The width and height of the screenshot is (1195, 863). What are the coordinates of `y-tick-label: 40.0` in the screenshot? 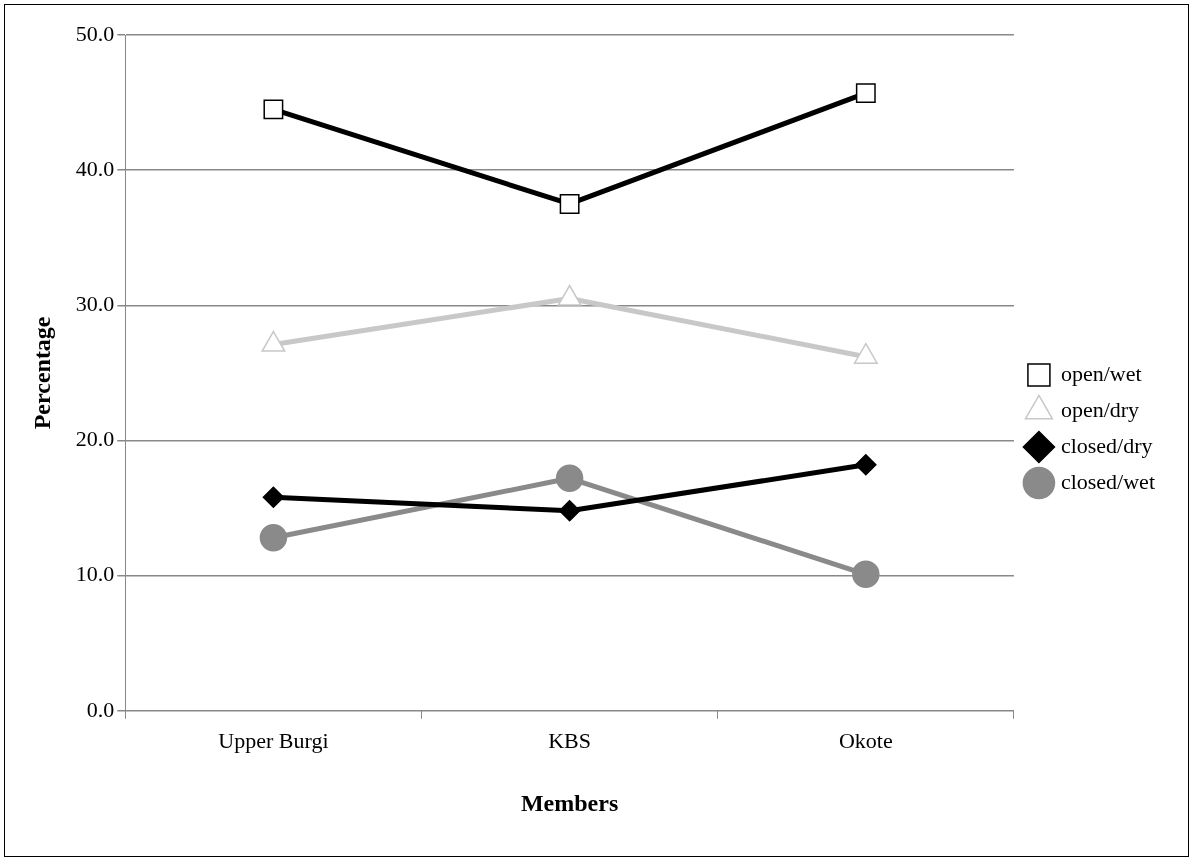 It's located at (95, 168).